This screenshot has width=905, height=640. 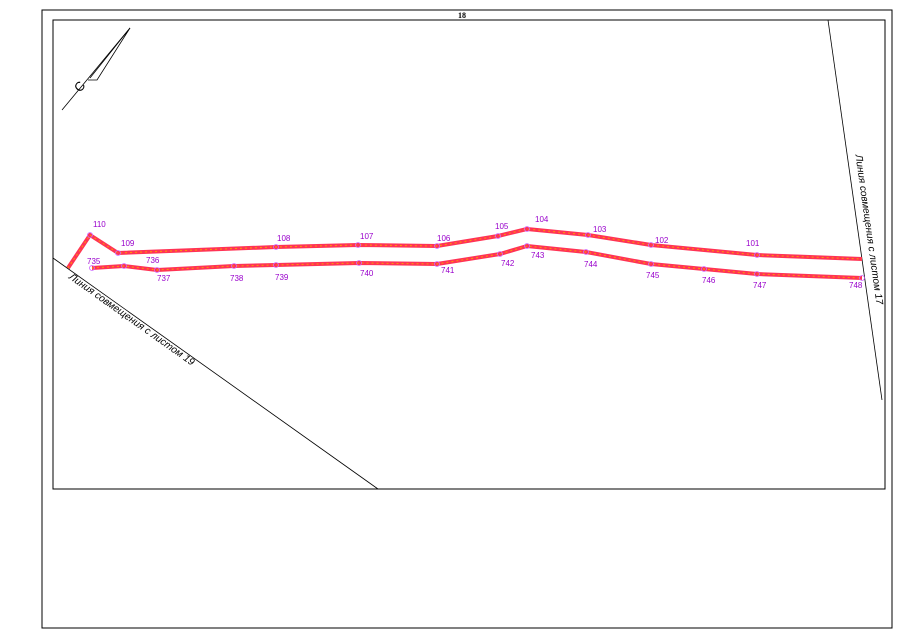 I want to click on point-label: 739, so click(x=282, y=277).